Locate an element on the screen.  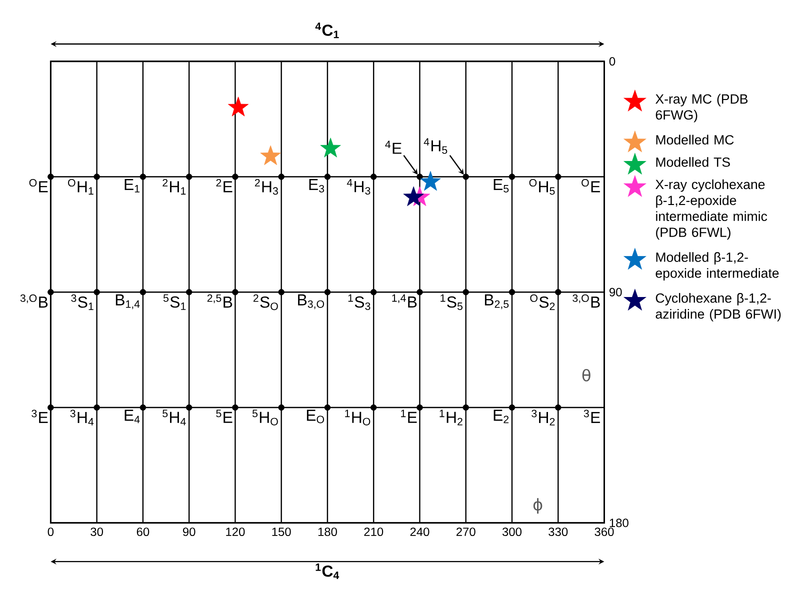
annotation: $^{2}$E is located at coordinates (224, 185).